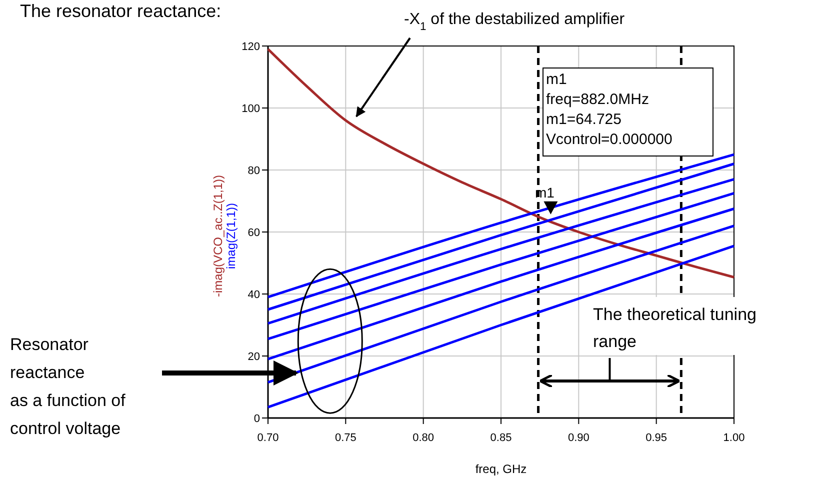 Image resolution: width=827 pixels, height=486 pixels. What do you see at coordinates (218, 236) in the screenshot?
I see `y-axis-title: -imag(VCO_ac..Z(1,1))` at bounding box center [218, 236].